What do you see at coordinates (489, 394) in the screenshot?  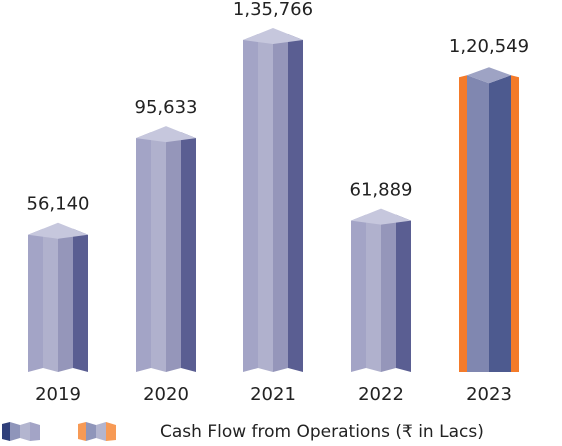 I see `x-tick-label: 2023` at bounding box center [489, 394].